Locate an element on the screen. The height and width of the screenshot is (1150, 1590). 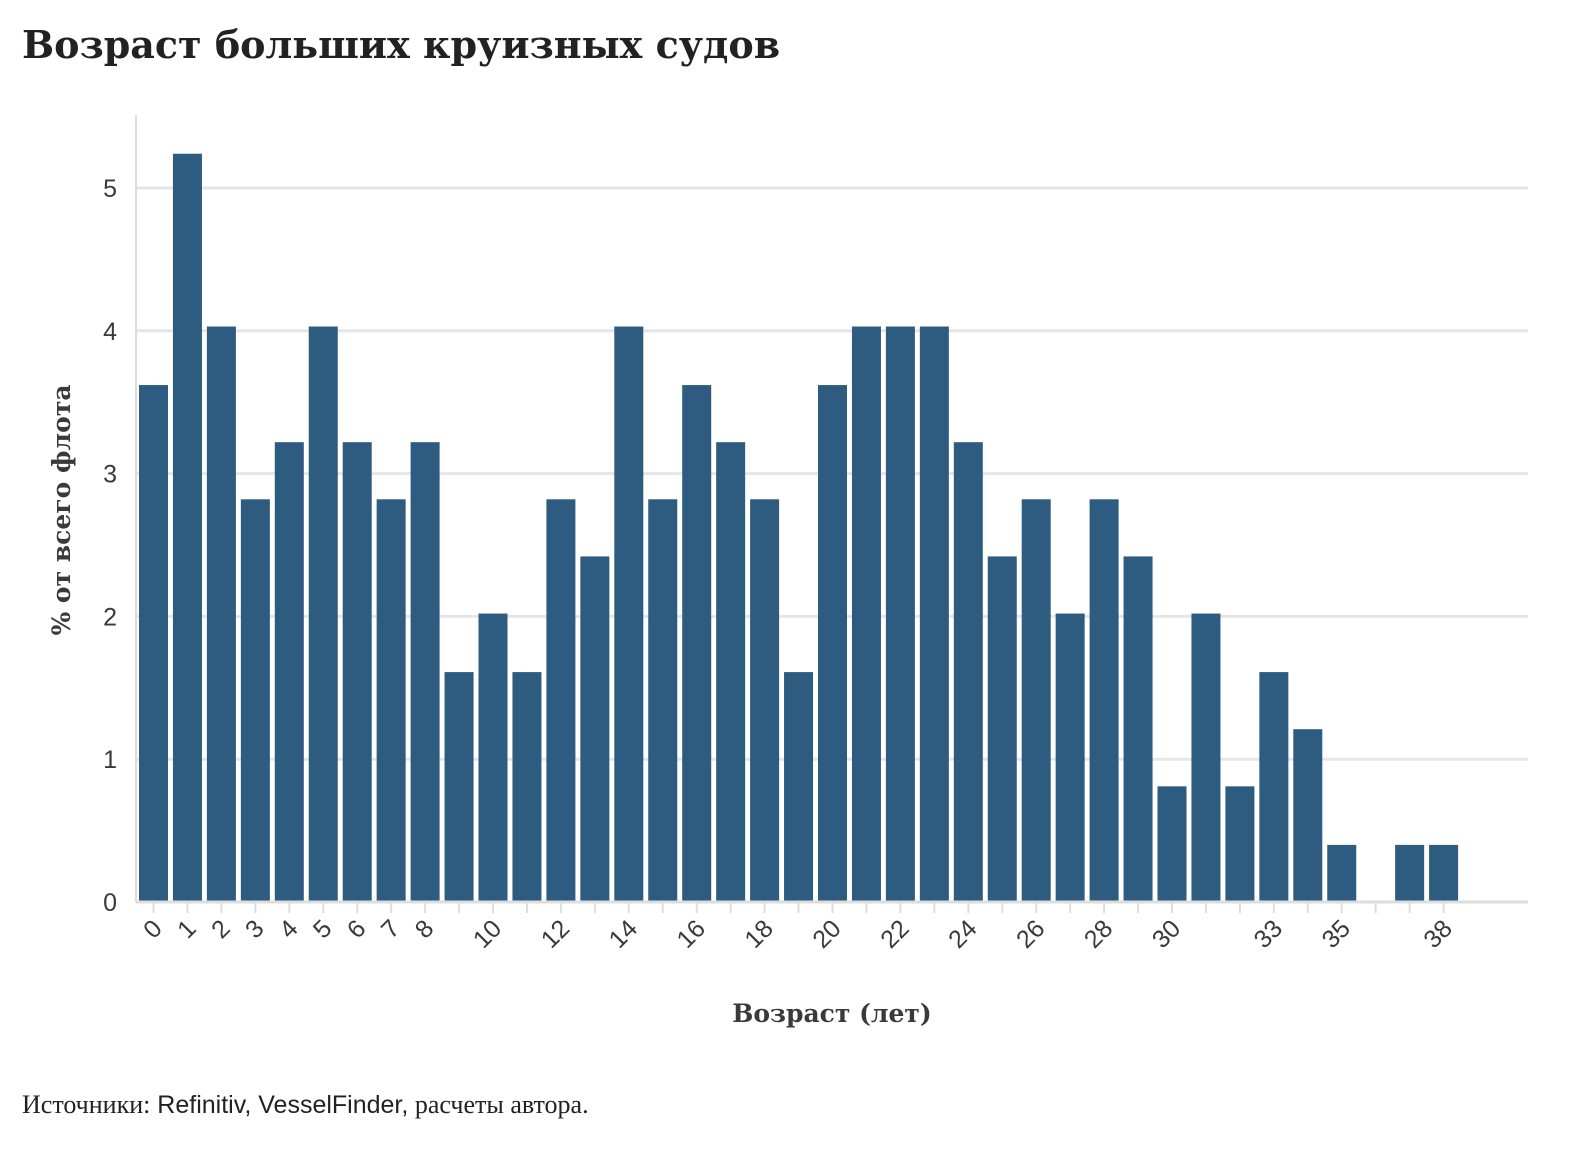
x-tick-label: 7 is located at coordinates (391, 929).